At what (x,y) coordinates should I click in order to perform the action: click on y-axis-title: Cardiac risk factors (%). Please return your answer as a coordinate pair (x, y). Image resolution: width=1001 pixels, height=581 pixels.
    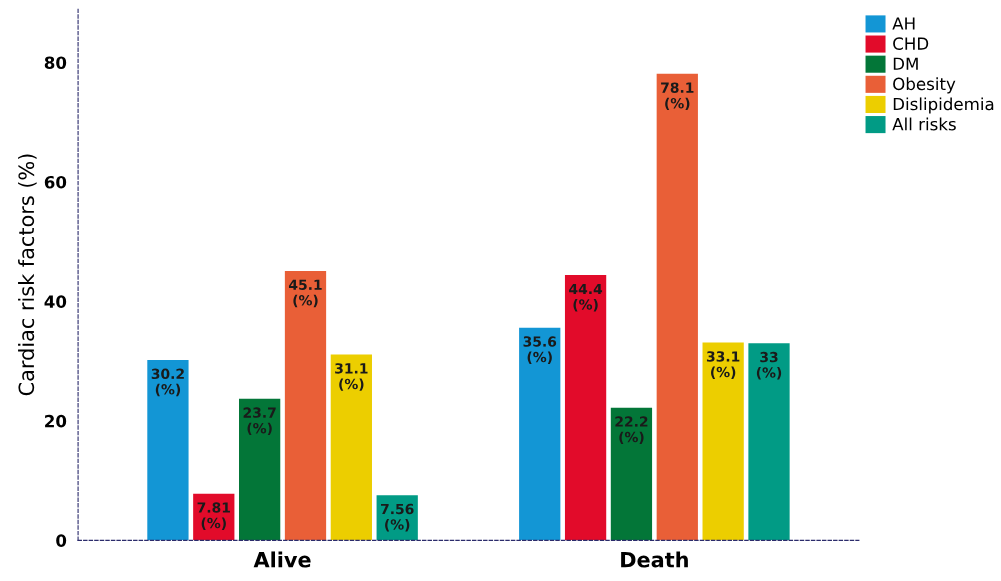
    Looking at the image, I should click on (27, 275).